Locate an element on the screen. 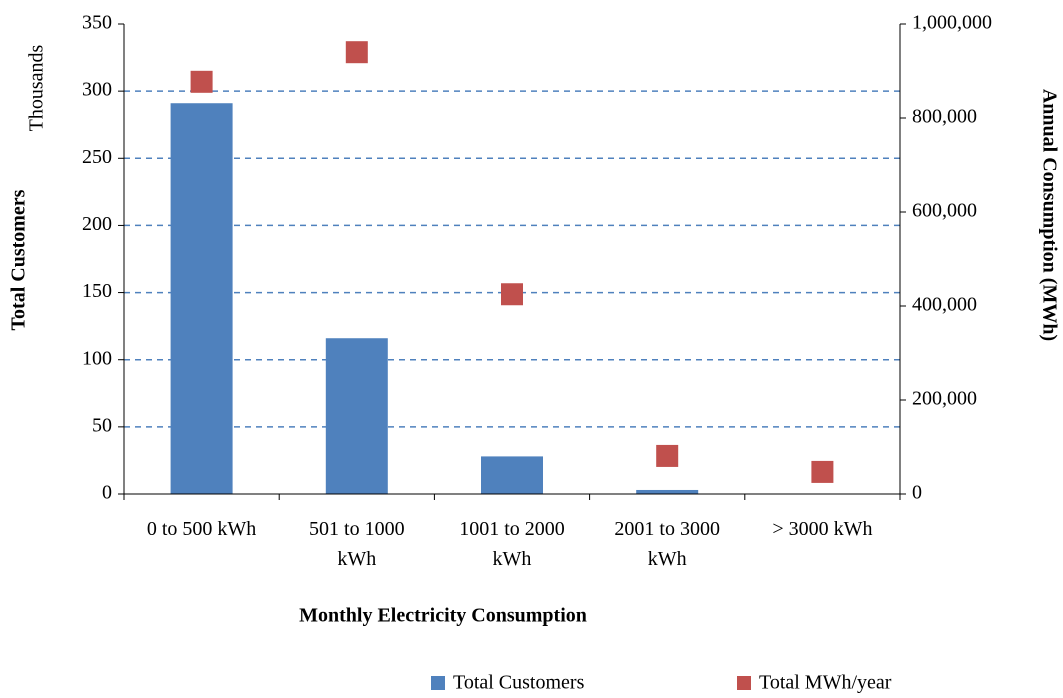 This screenshot has height=698, width=1063. y2-tick-label: 1,000,000 is located at coordinates (952, 23).